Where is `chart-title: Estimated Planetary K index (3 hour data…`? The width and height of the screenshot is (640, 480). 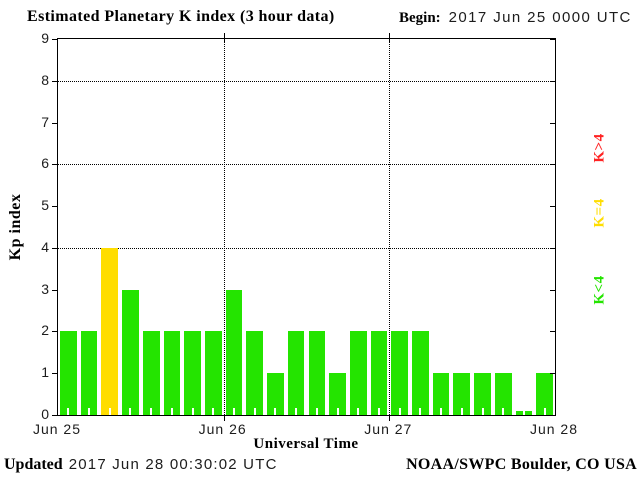
chart-title: Estimated Planetary K index (3 hour data… is located at coordinates (181, 16).